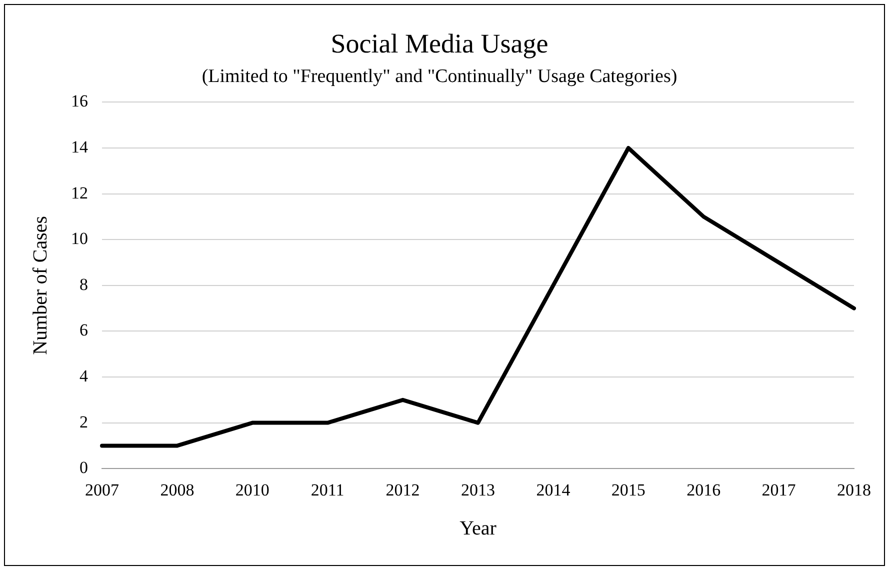  Describe the element at coordinates (177, 490) in the screenshot. I see `x-tick-label: 2008` at that location.